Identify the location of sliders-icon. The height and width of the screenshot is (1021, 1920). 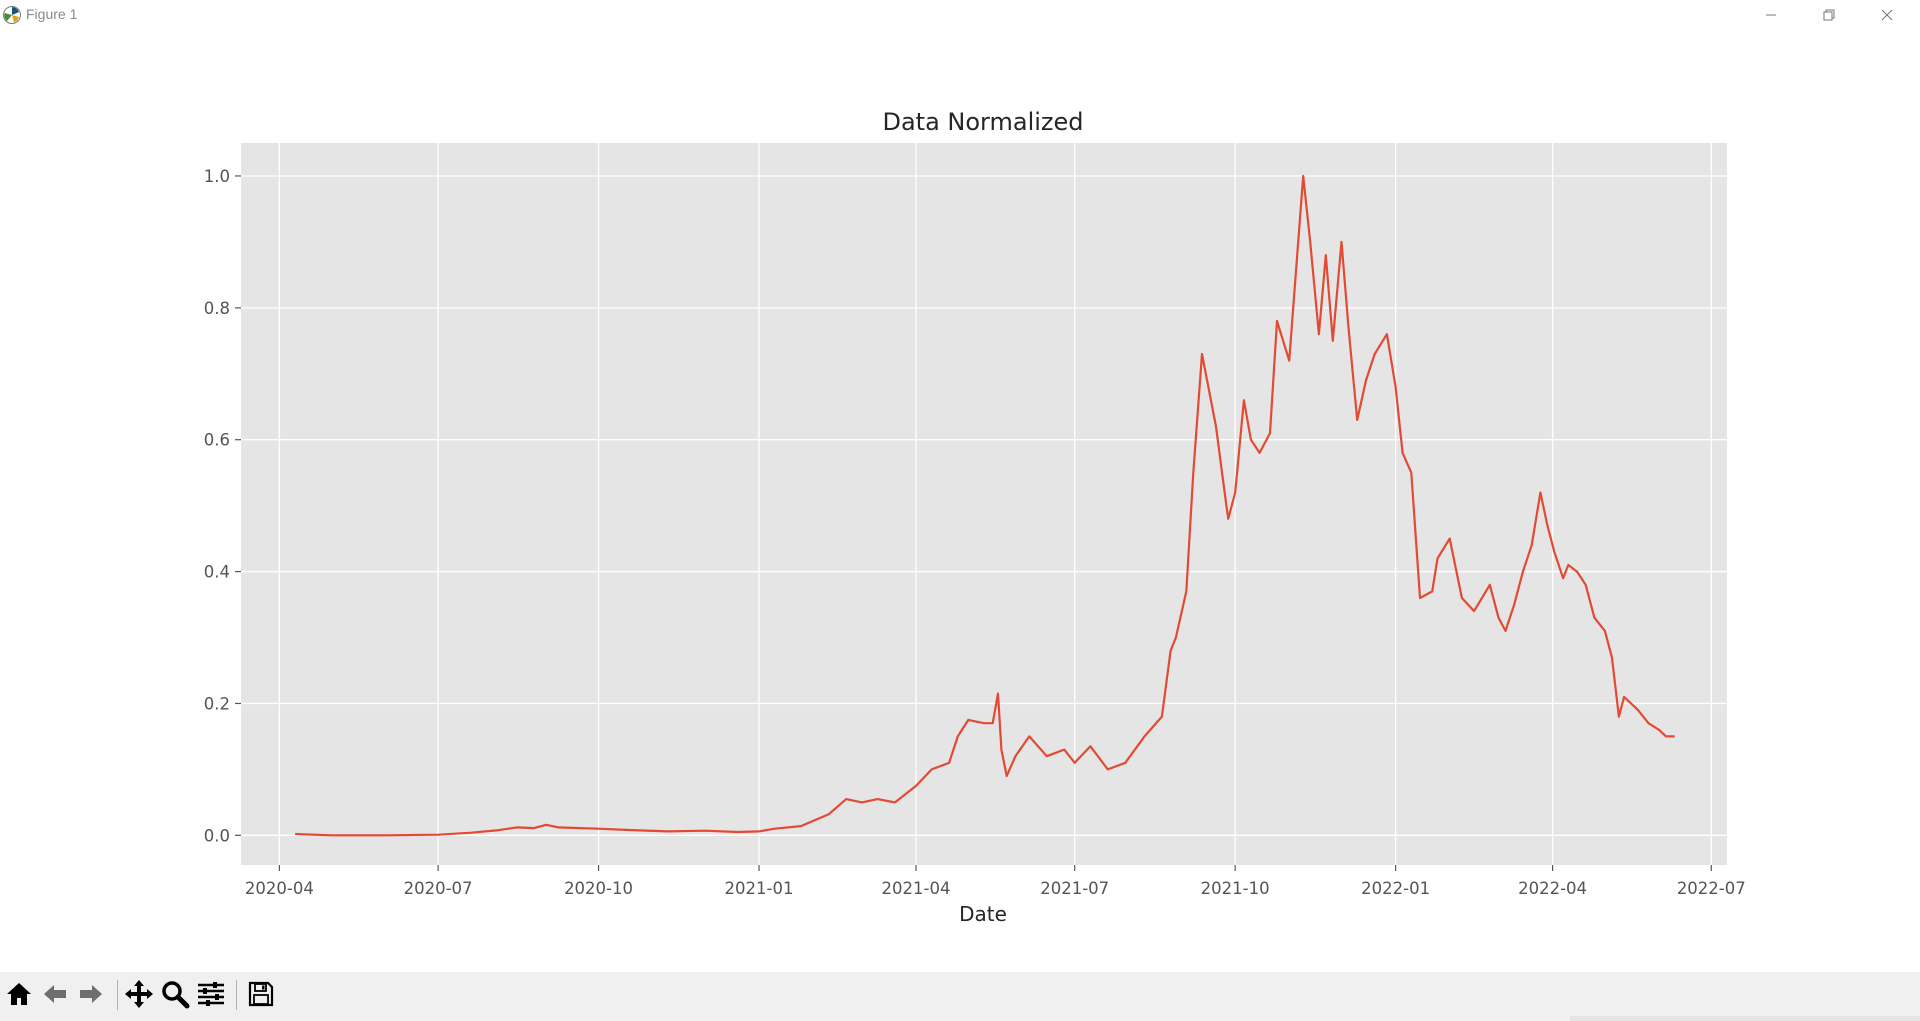
(211, 994).